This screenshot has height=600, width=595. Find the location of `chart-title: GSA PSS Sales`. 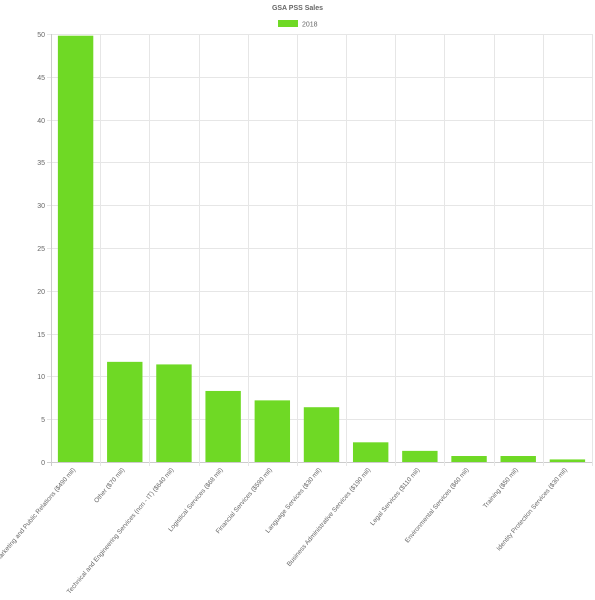

chart-title: GSA PSS Sales is located at coordinates (297, 8).